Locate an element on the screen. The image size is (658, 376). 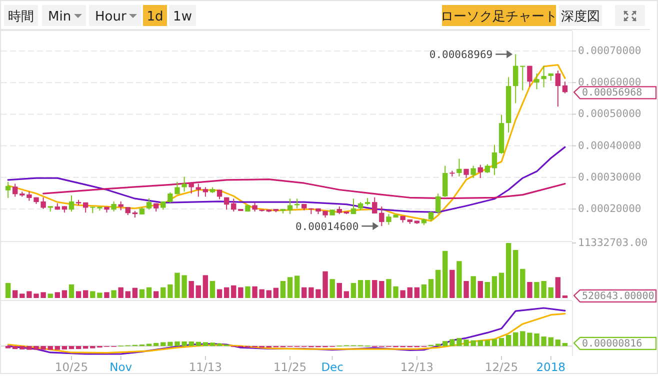
annotation: 520643.00000 is located at coordinates (618, 296).